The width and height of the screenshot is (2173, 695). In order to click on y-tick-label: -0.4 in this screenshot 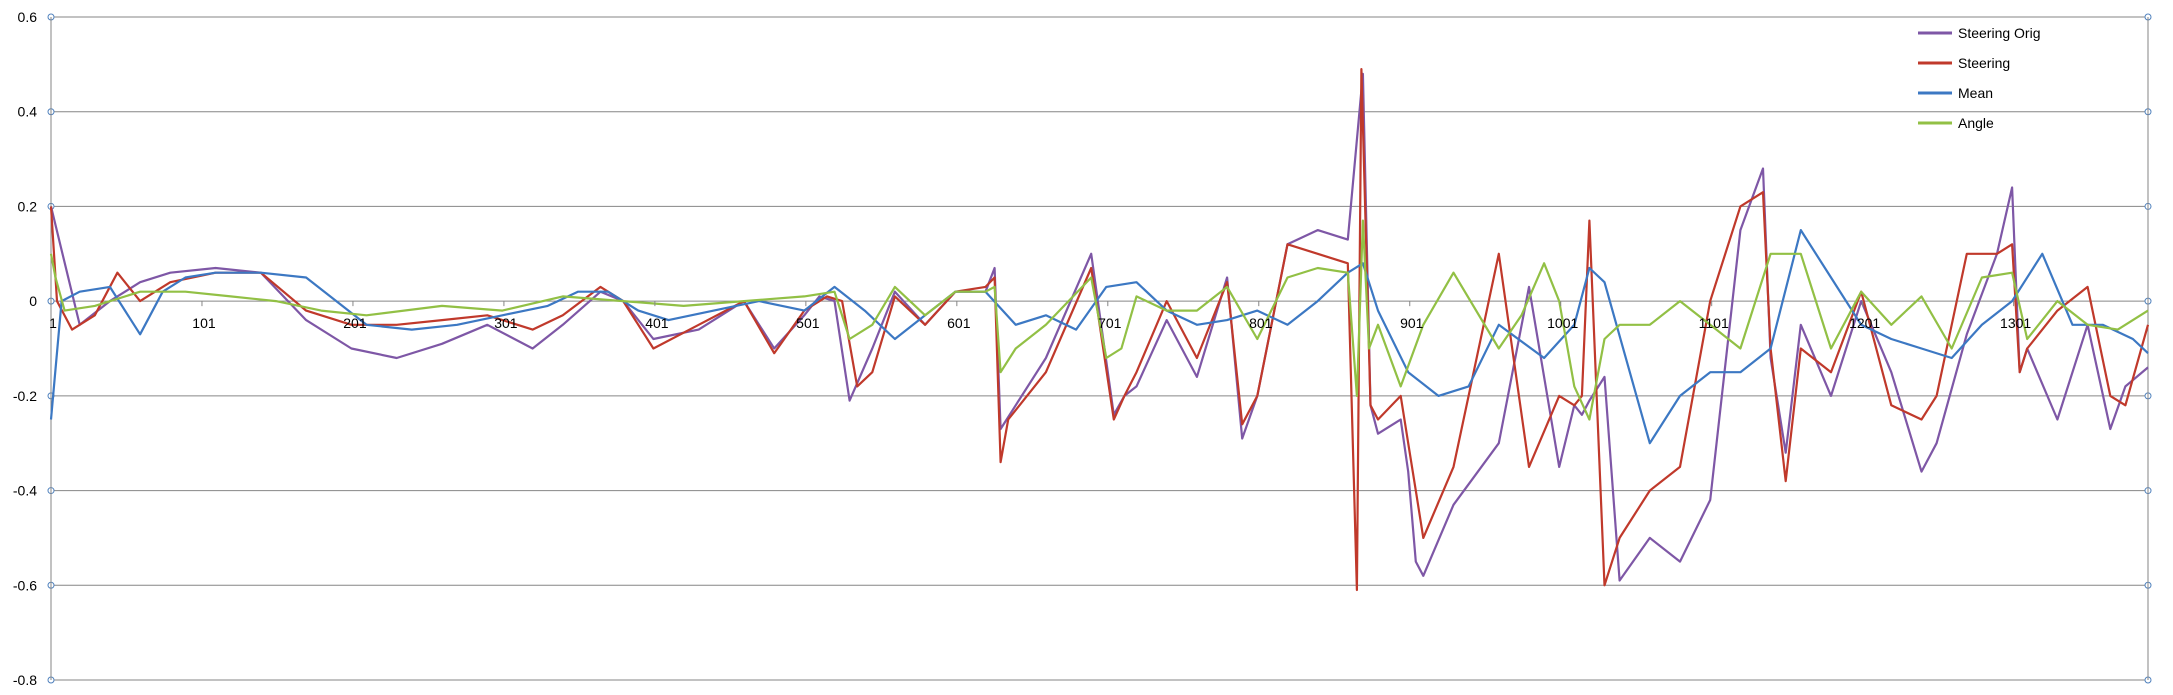, I will do `click(25, 491)`.